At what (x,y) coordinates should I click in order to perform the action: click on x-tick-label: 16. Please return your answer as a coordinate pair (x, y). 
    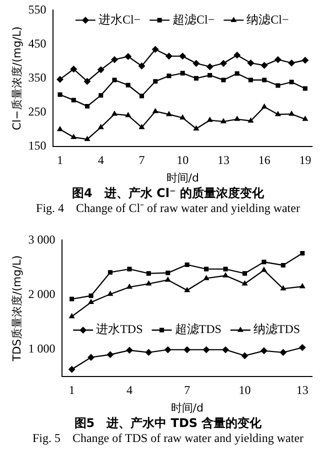
    Looking at the image, I should click on (264, 159).